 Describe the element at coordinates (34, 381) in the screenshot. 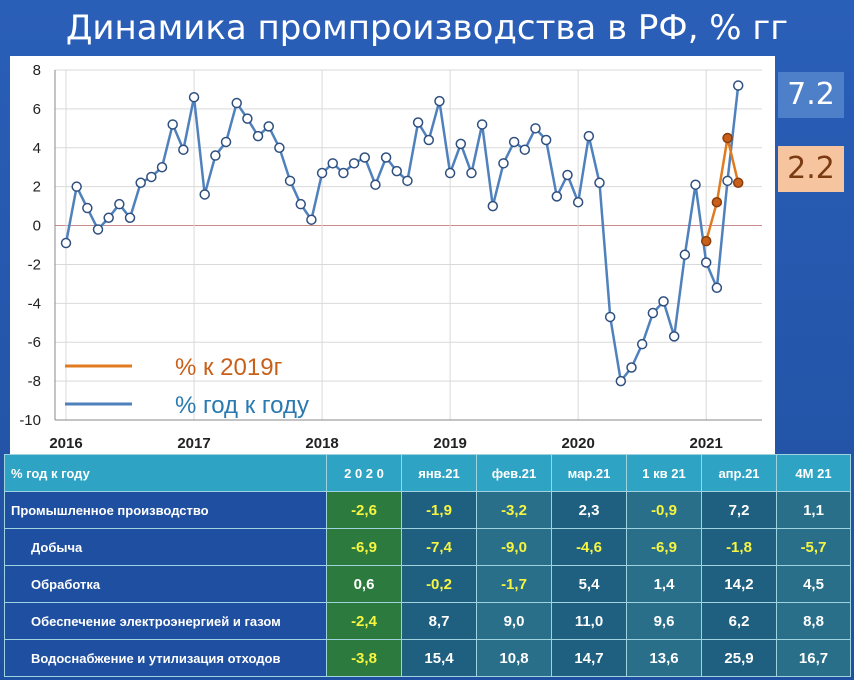

I see `y-tick-label: -8` at that location.